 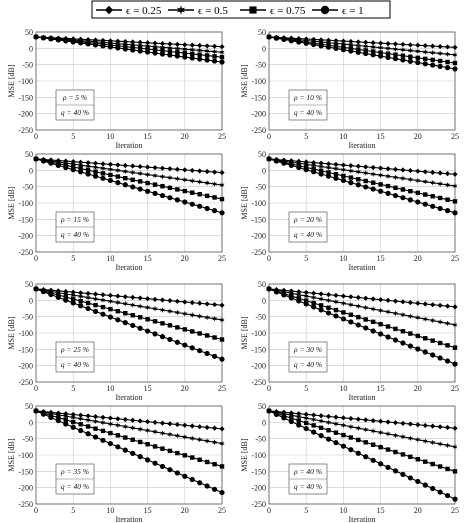 What do you see at coordinates (258, 114) in the screenshot?
I see `y-tick-label: -200` at bounding box center [258, 114].